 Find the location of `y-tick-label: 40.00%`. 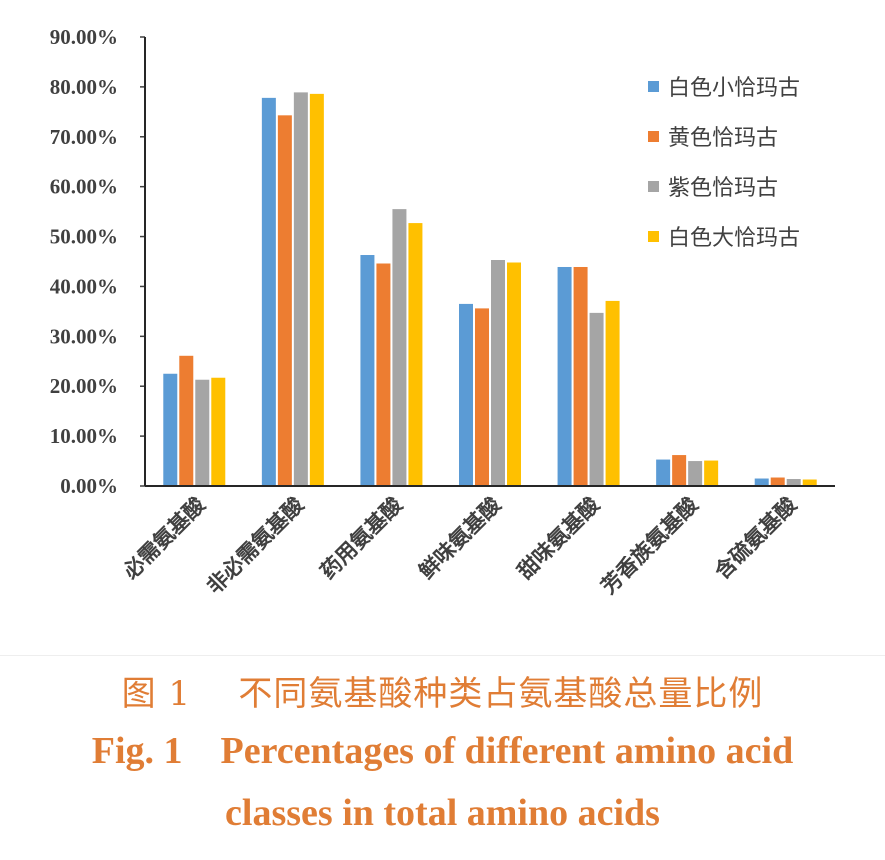

y-tick-label: 40.00% is located at coordinates (84, 286).